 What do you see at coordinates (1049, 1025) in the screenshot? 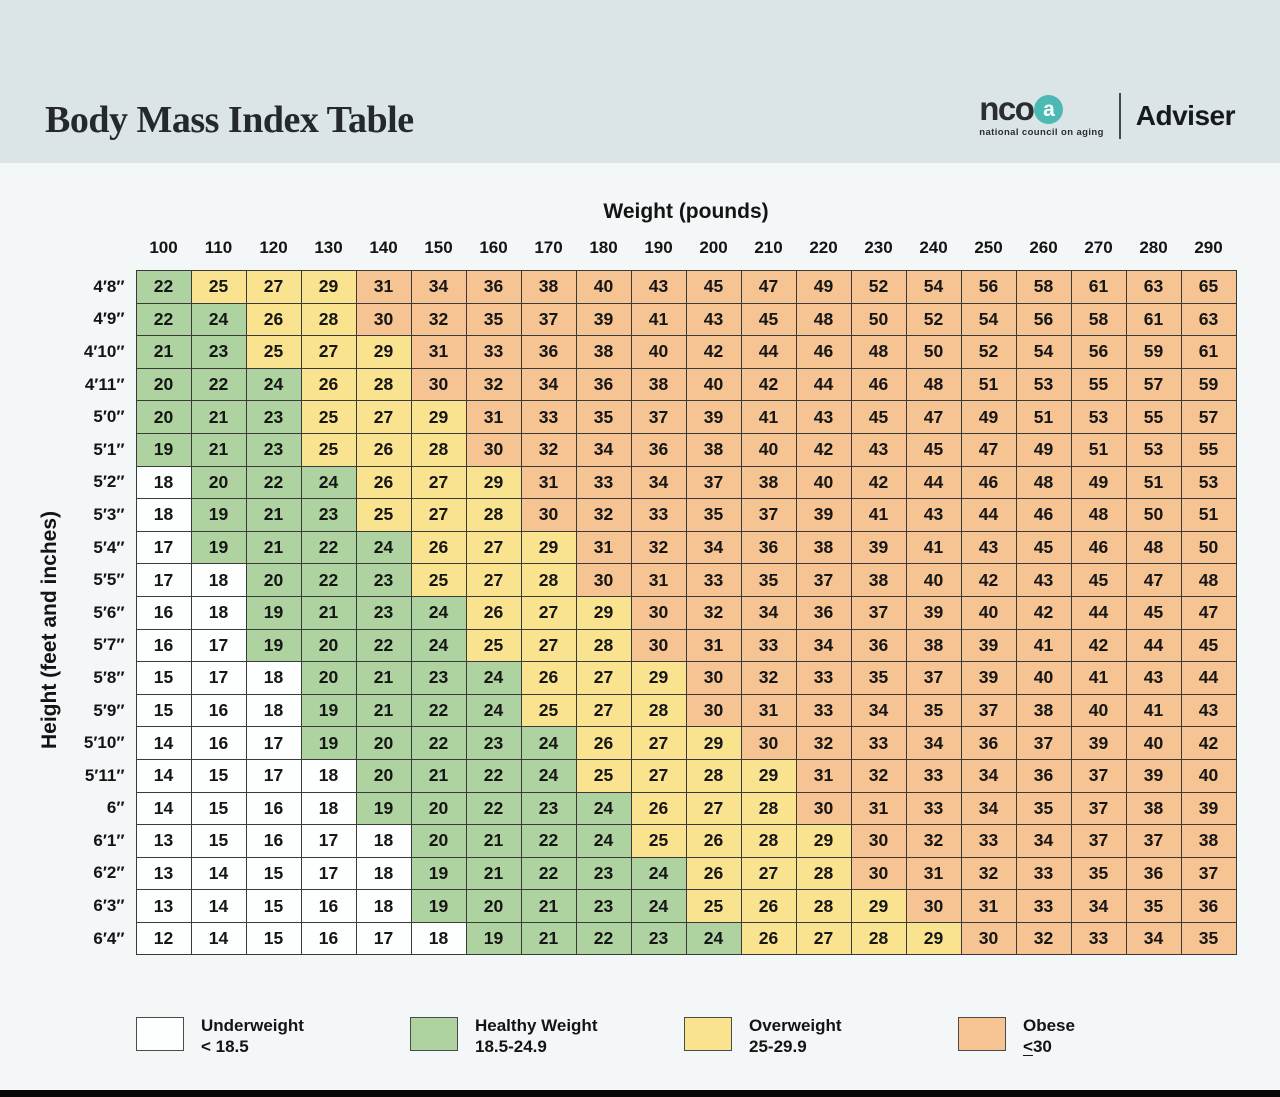
I see `legend-category-name: Obese` at bounding box center [1049, 1025].